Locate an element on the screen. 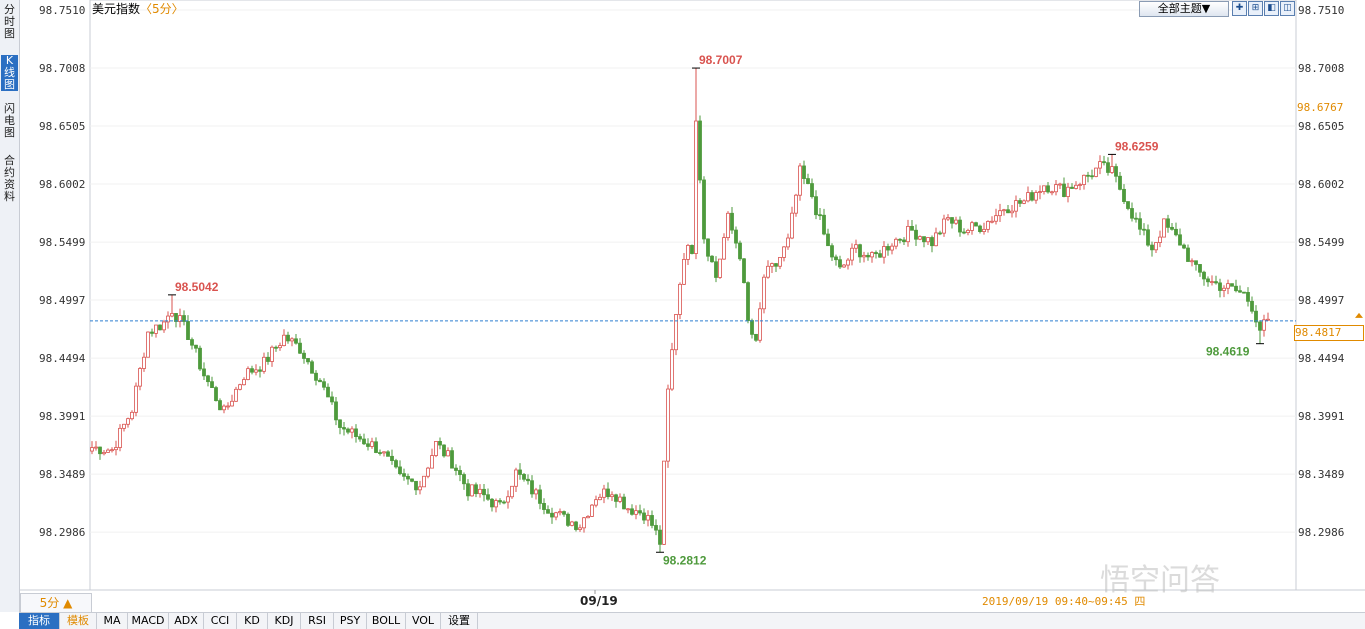  tab-time-share: 分时图 is located at coordinates (9, 21).